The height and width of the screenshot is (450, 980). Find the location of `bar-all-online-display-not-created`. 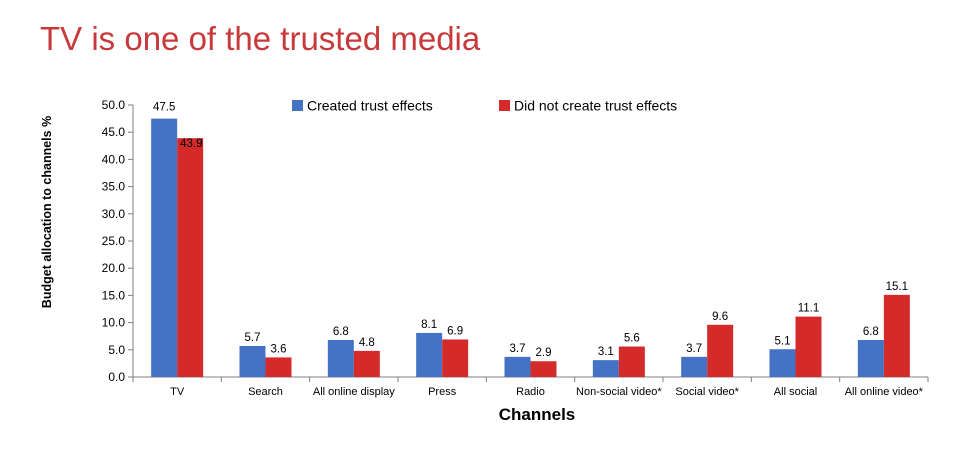

bar-all-online-display-not-created is located at coordinates (366, 363).